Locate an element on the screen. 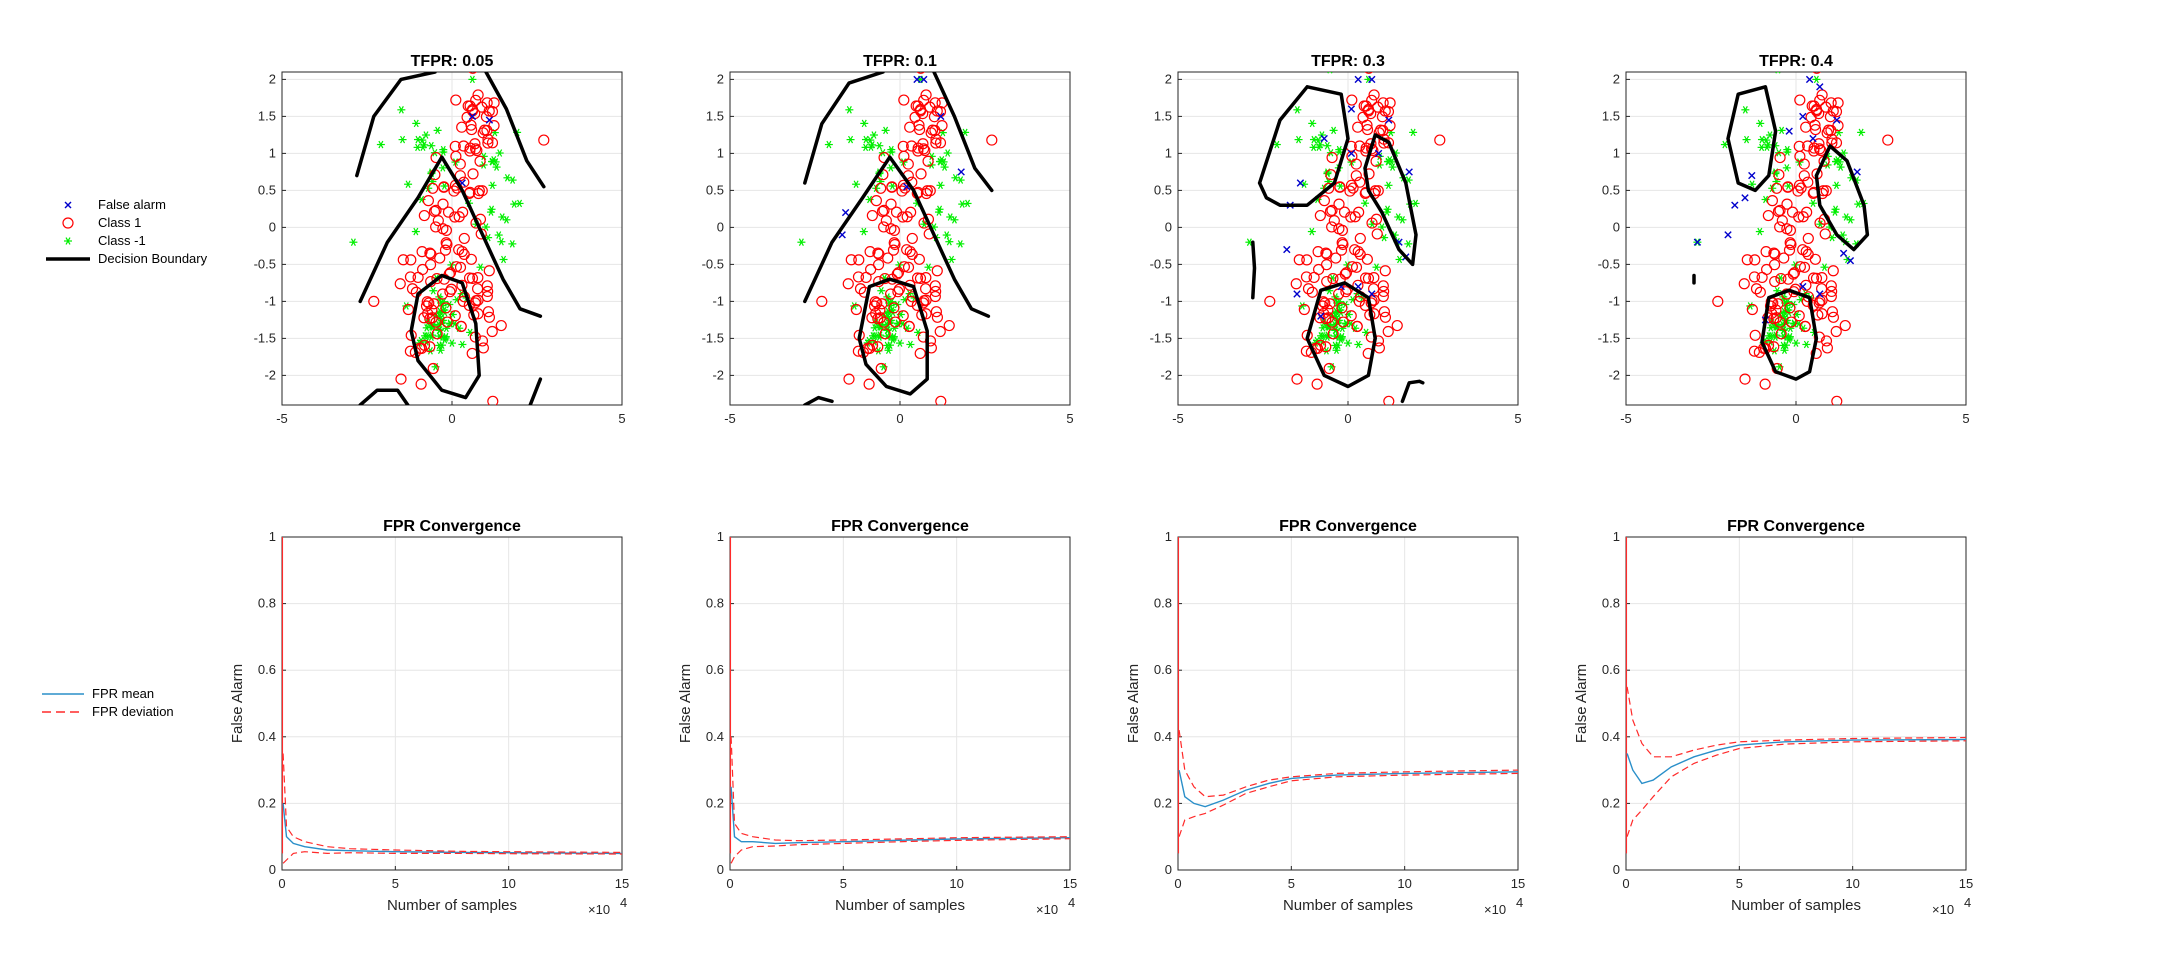  x-tick-label: 0 is located at coordinates (1177, 883).